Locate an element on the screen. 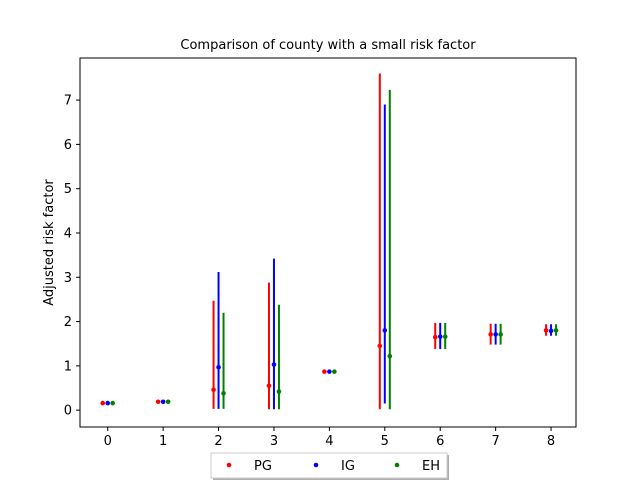 The image size is (640, 480). y-tick-label-6: 6 is located at coordinates (68, 145).